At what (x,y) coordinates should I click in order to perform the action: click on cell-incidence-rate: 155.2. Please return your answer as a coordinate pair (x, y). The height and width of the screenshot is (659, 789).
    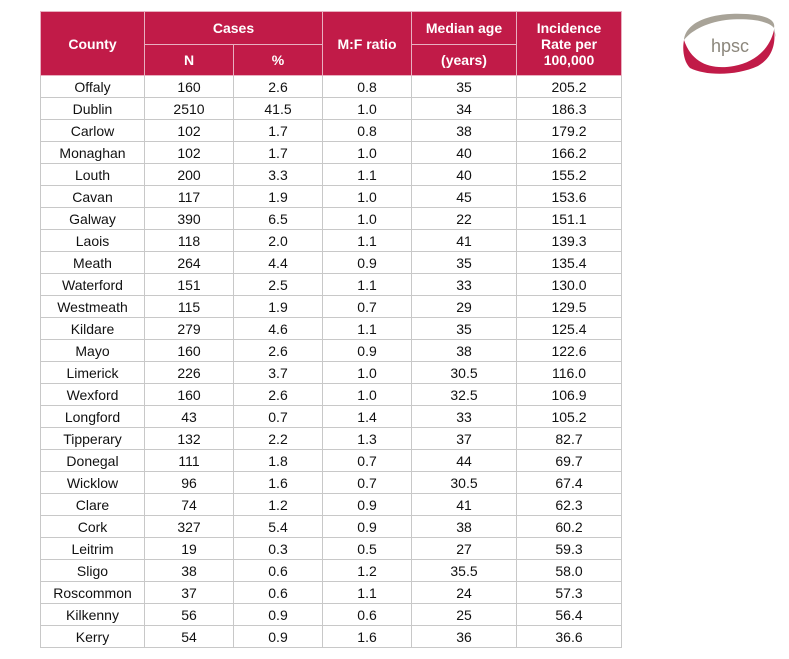
    Looking at the image, I should click on (569, 174).